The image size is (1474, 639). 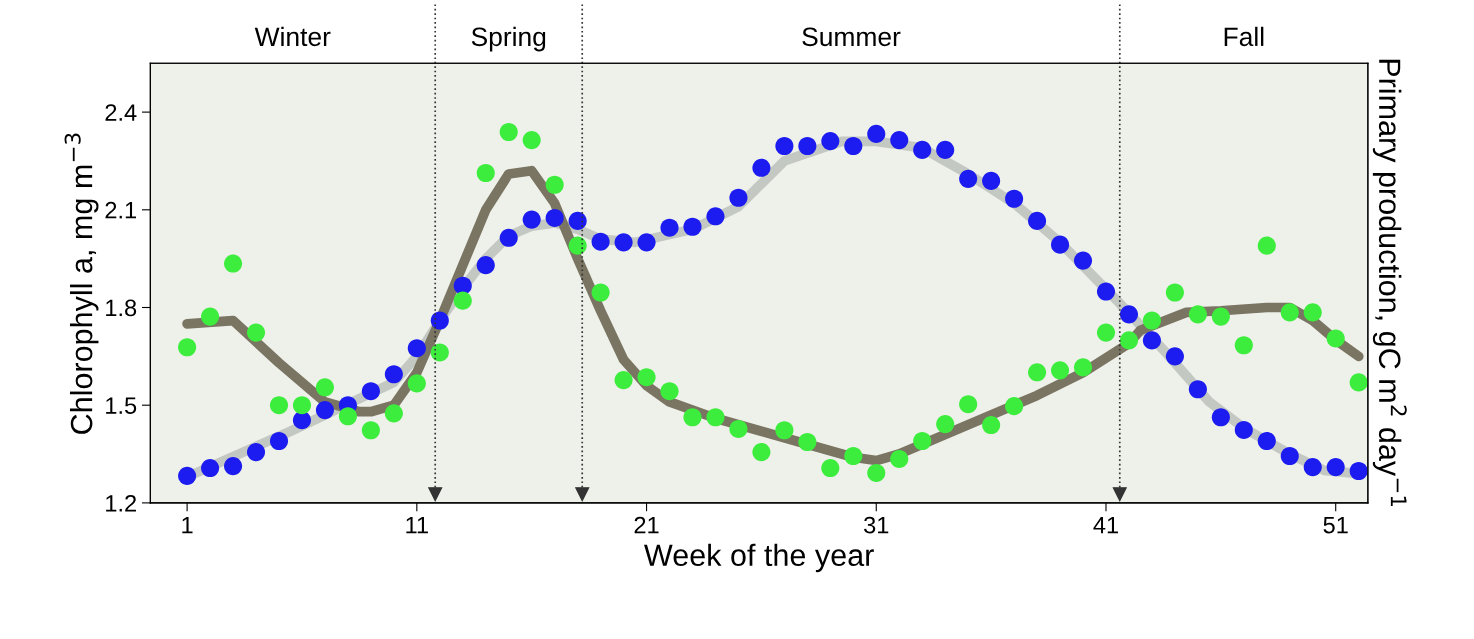 What do you see at coordinates (646, 525) in the screenshot?
I see `x-tick-label: 21` at bounding box center [646, 525].